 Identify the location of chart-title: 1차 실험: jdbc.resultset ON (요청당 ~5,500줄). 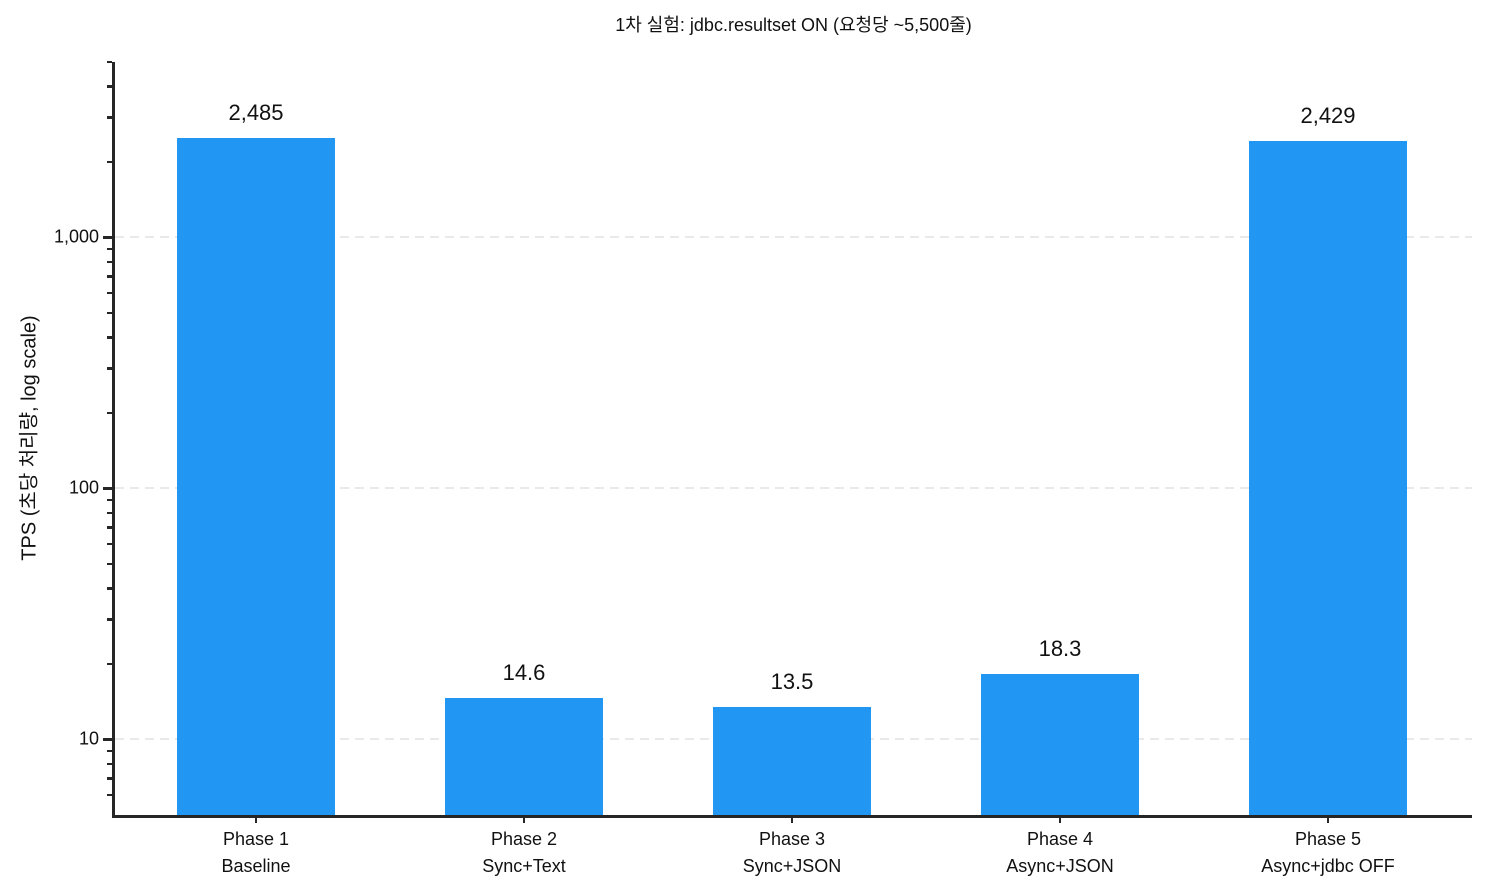
(793, 25).